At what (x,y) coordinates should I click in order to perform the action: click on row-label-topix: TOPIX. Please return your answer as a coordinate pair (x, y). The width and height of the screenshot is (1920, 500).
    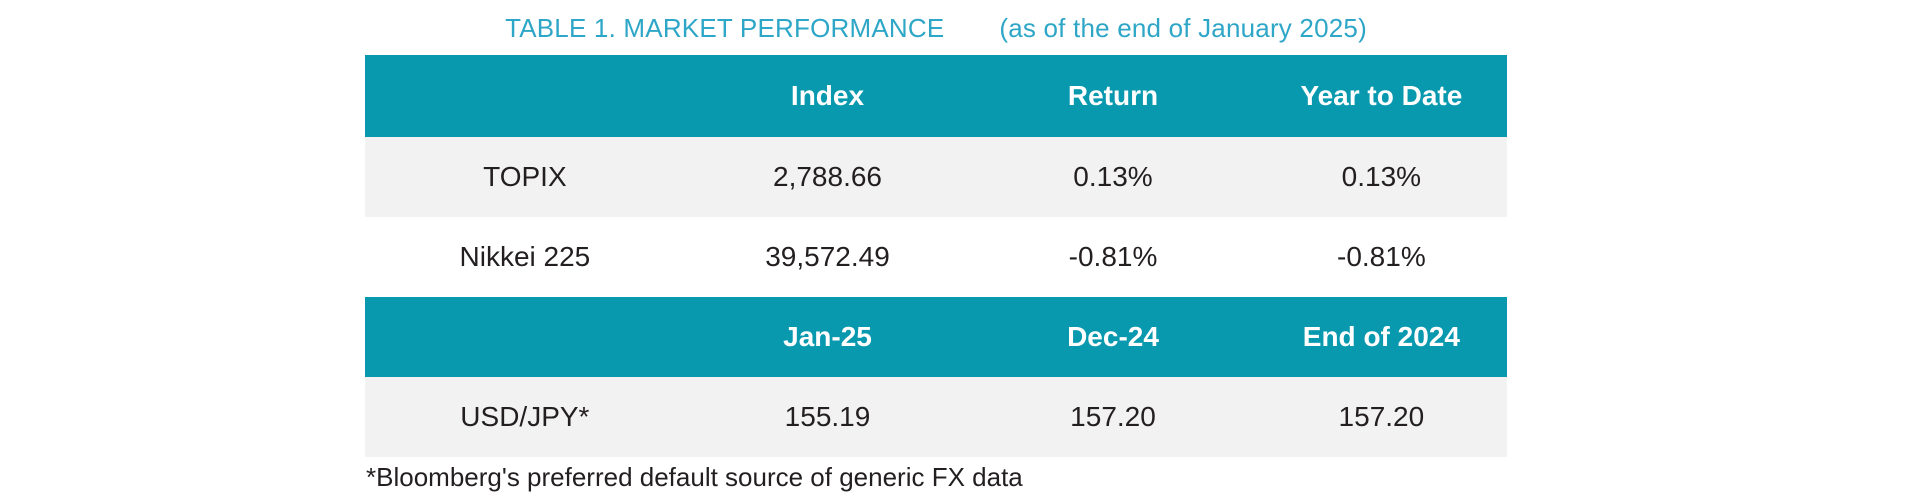
    Looking at the image, I should click on (525, 176).